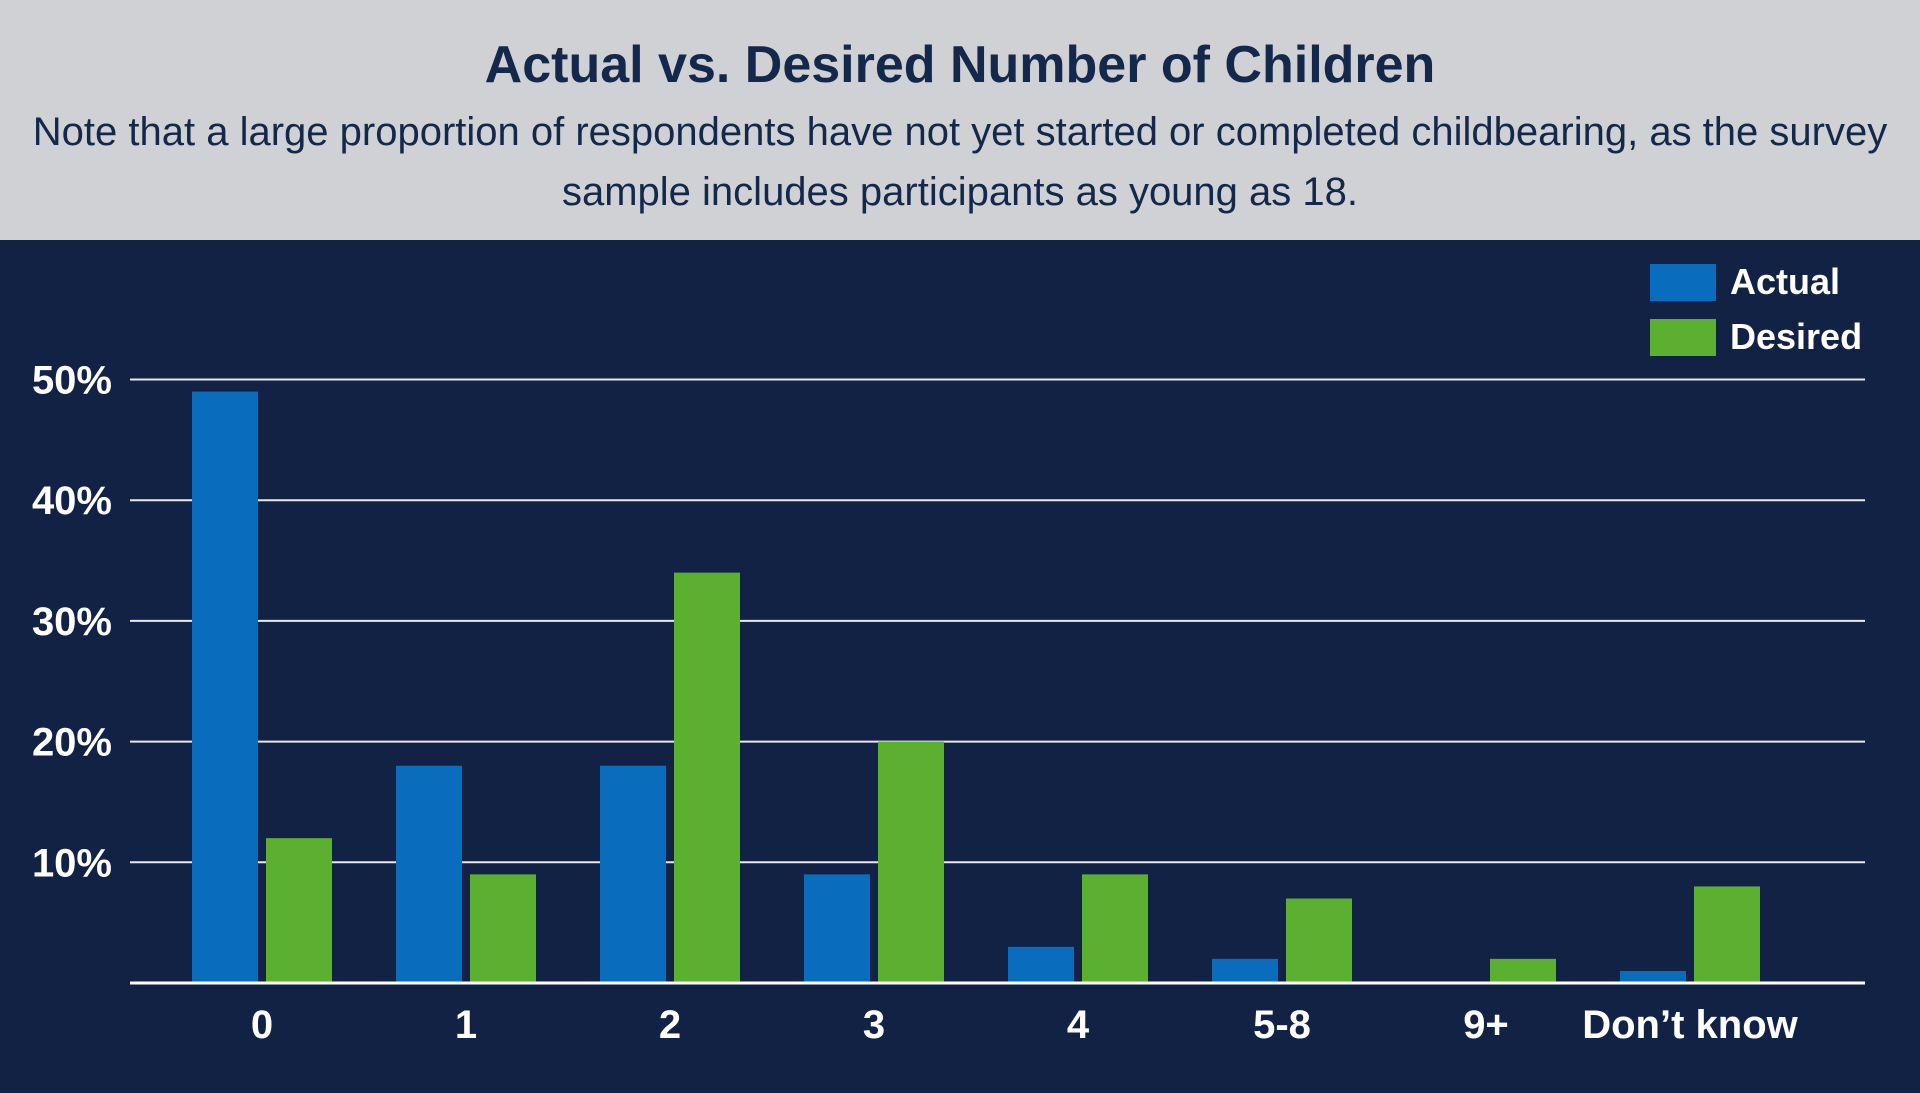  I want to click on y-tick-label: 50%, so click(72, 381).